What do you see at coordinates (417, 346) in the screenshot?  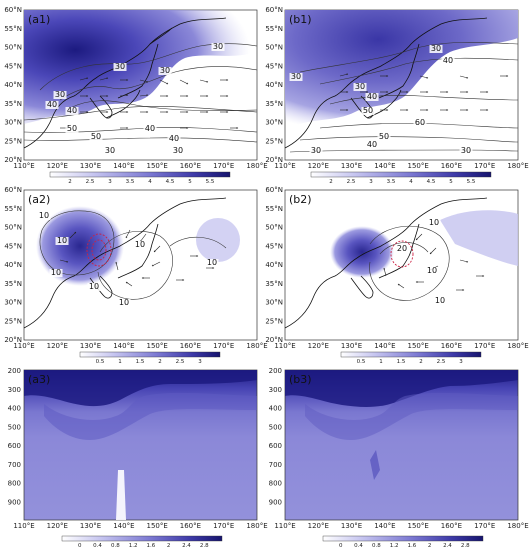 I see `panel-b2-xtick: 150°E` at bounding box center [417, 346].